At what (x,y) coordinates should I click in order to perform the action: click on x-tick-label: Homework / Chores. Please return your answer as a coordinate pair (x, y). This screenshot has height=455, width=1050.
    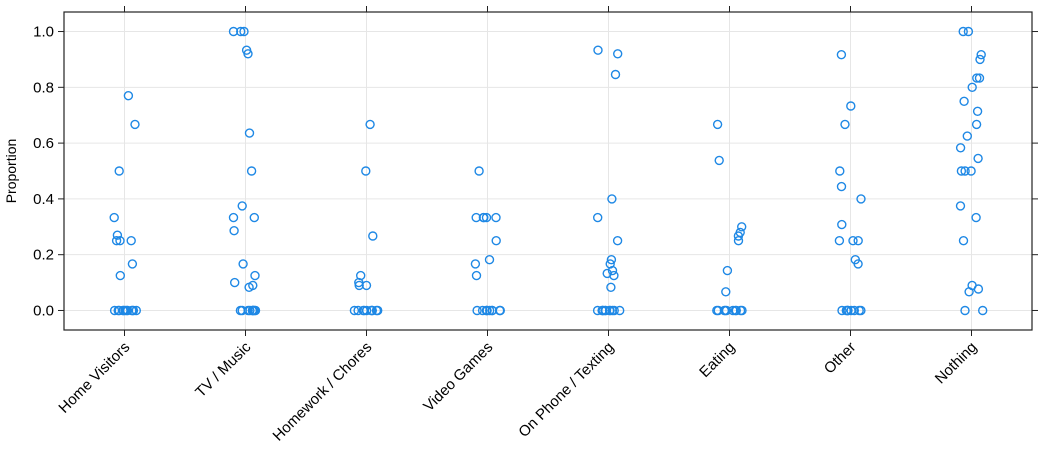
    Looking at the image, I should click on (323, 392).